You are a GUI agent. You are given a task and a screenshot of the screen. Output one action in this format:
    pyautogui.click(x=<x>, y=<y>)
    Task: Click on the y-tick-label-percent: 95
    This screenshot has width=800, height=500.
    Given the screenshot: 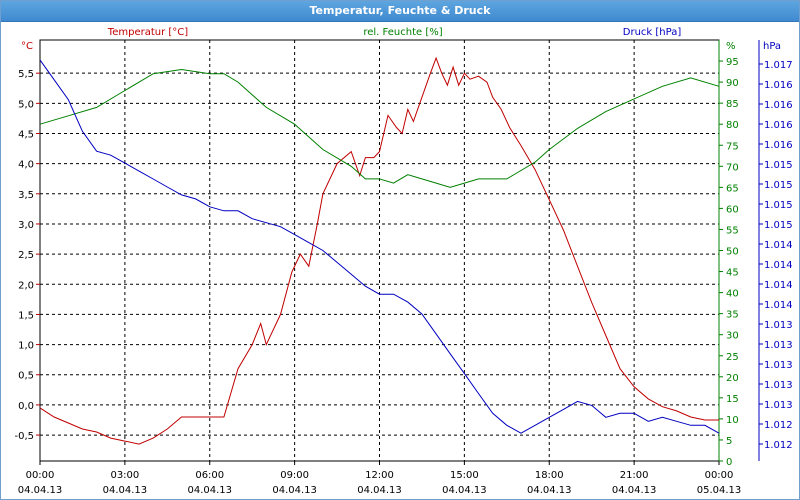 What is the action you would take?
    pyautogui.click(x=732, y=62)
    